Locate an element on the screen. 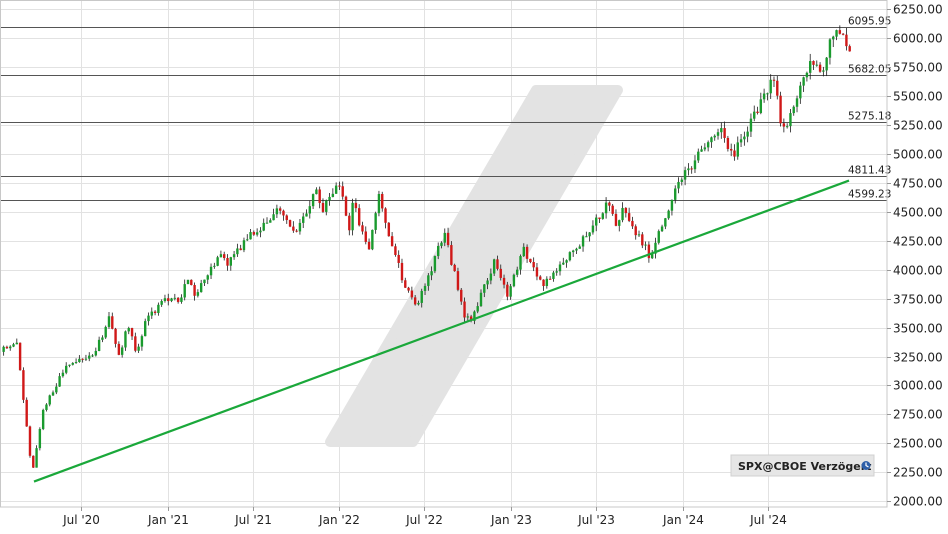 Image resolution: width=948 pixels, height=534 pixels. y-tick-label: 2250.00 is located at coordinates (918, 473).